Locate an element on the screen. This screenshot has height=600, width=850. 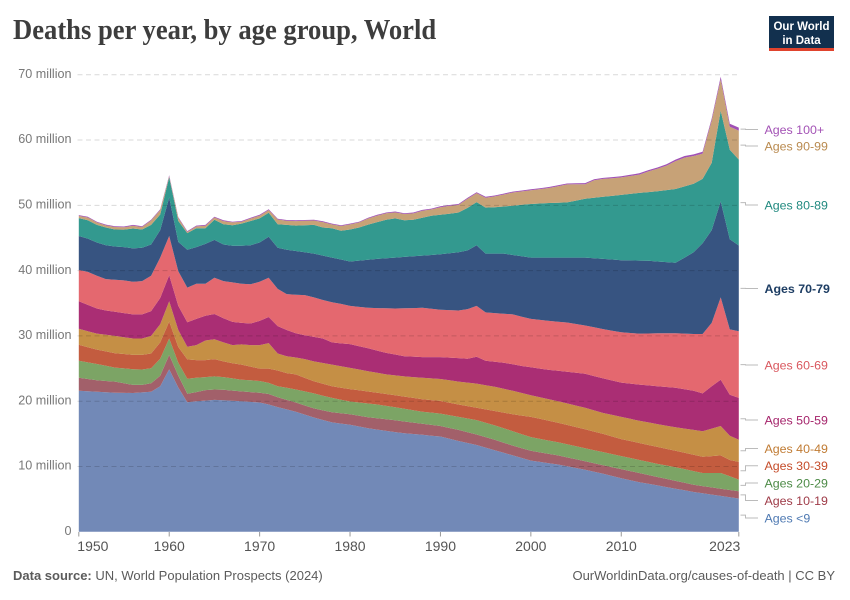
svg-text: 10 million is located at coordinates (44, 466).